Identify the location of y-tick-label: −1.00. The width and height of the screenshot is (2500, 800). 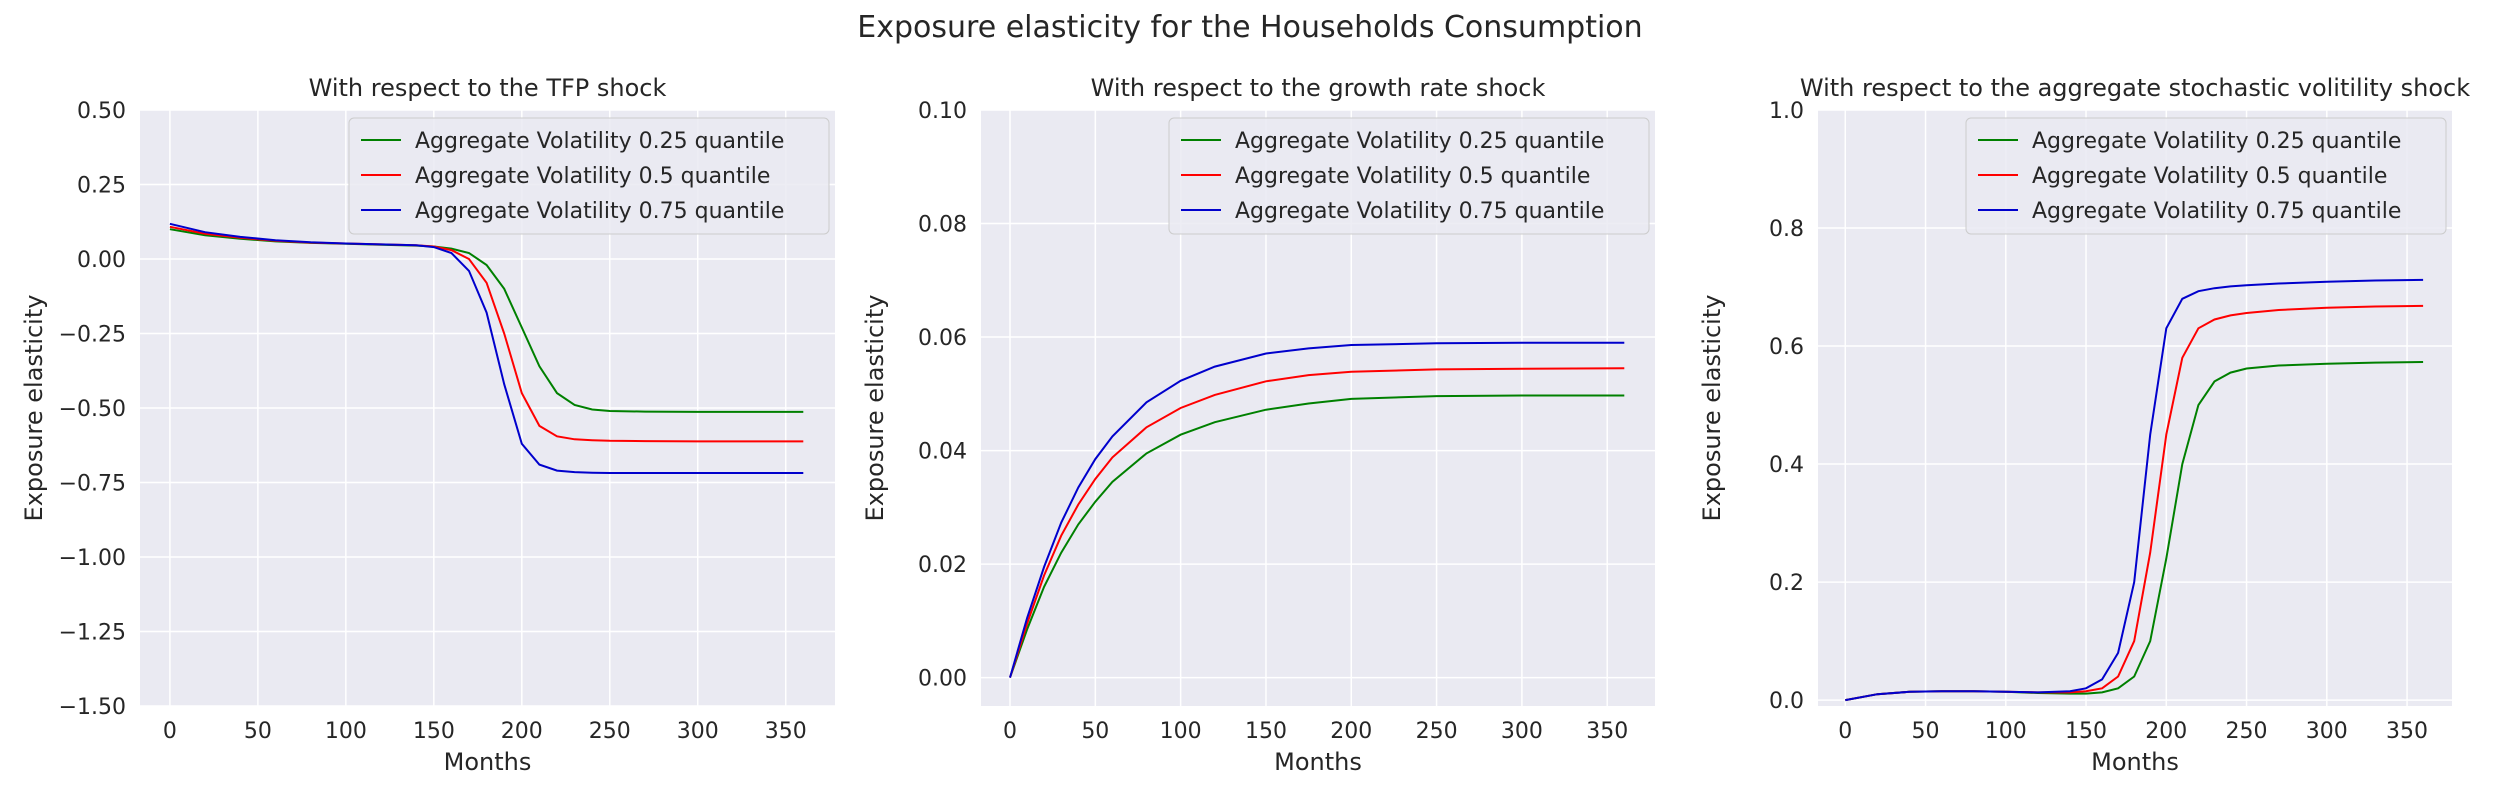
(92, 558).